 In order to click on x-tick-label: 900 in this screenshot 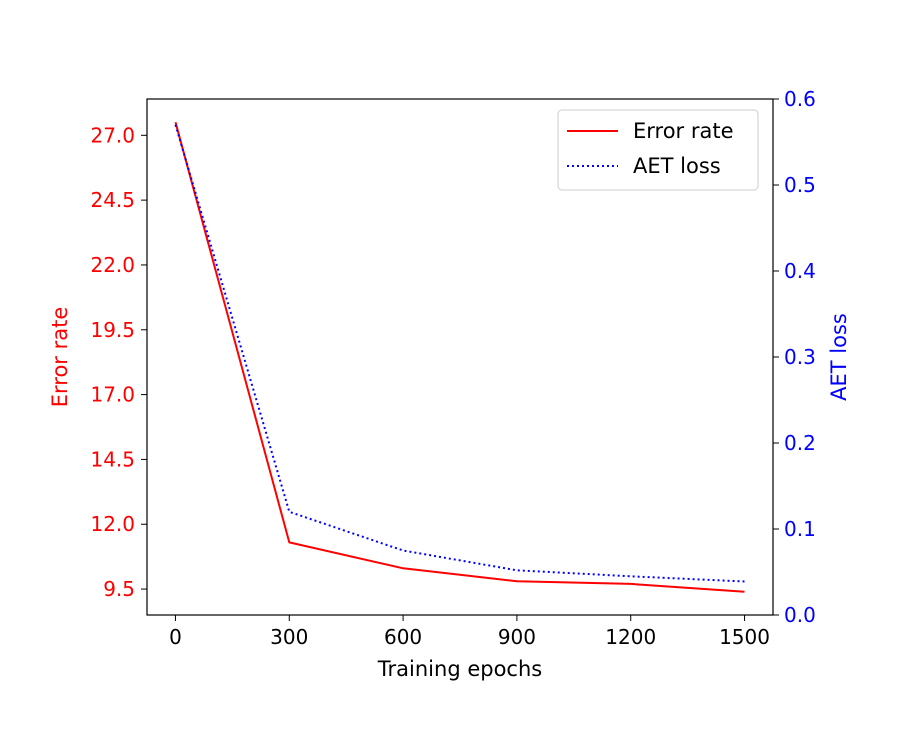, I will do `click(517, 637)`.